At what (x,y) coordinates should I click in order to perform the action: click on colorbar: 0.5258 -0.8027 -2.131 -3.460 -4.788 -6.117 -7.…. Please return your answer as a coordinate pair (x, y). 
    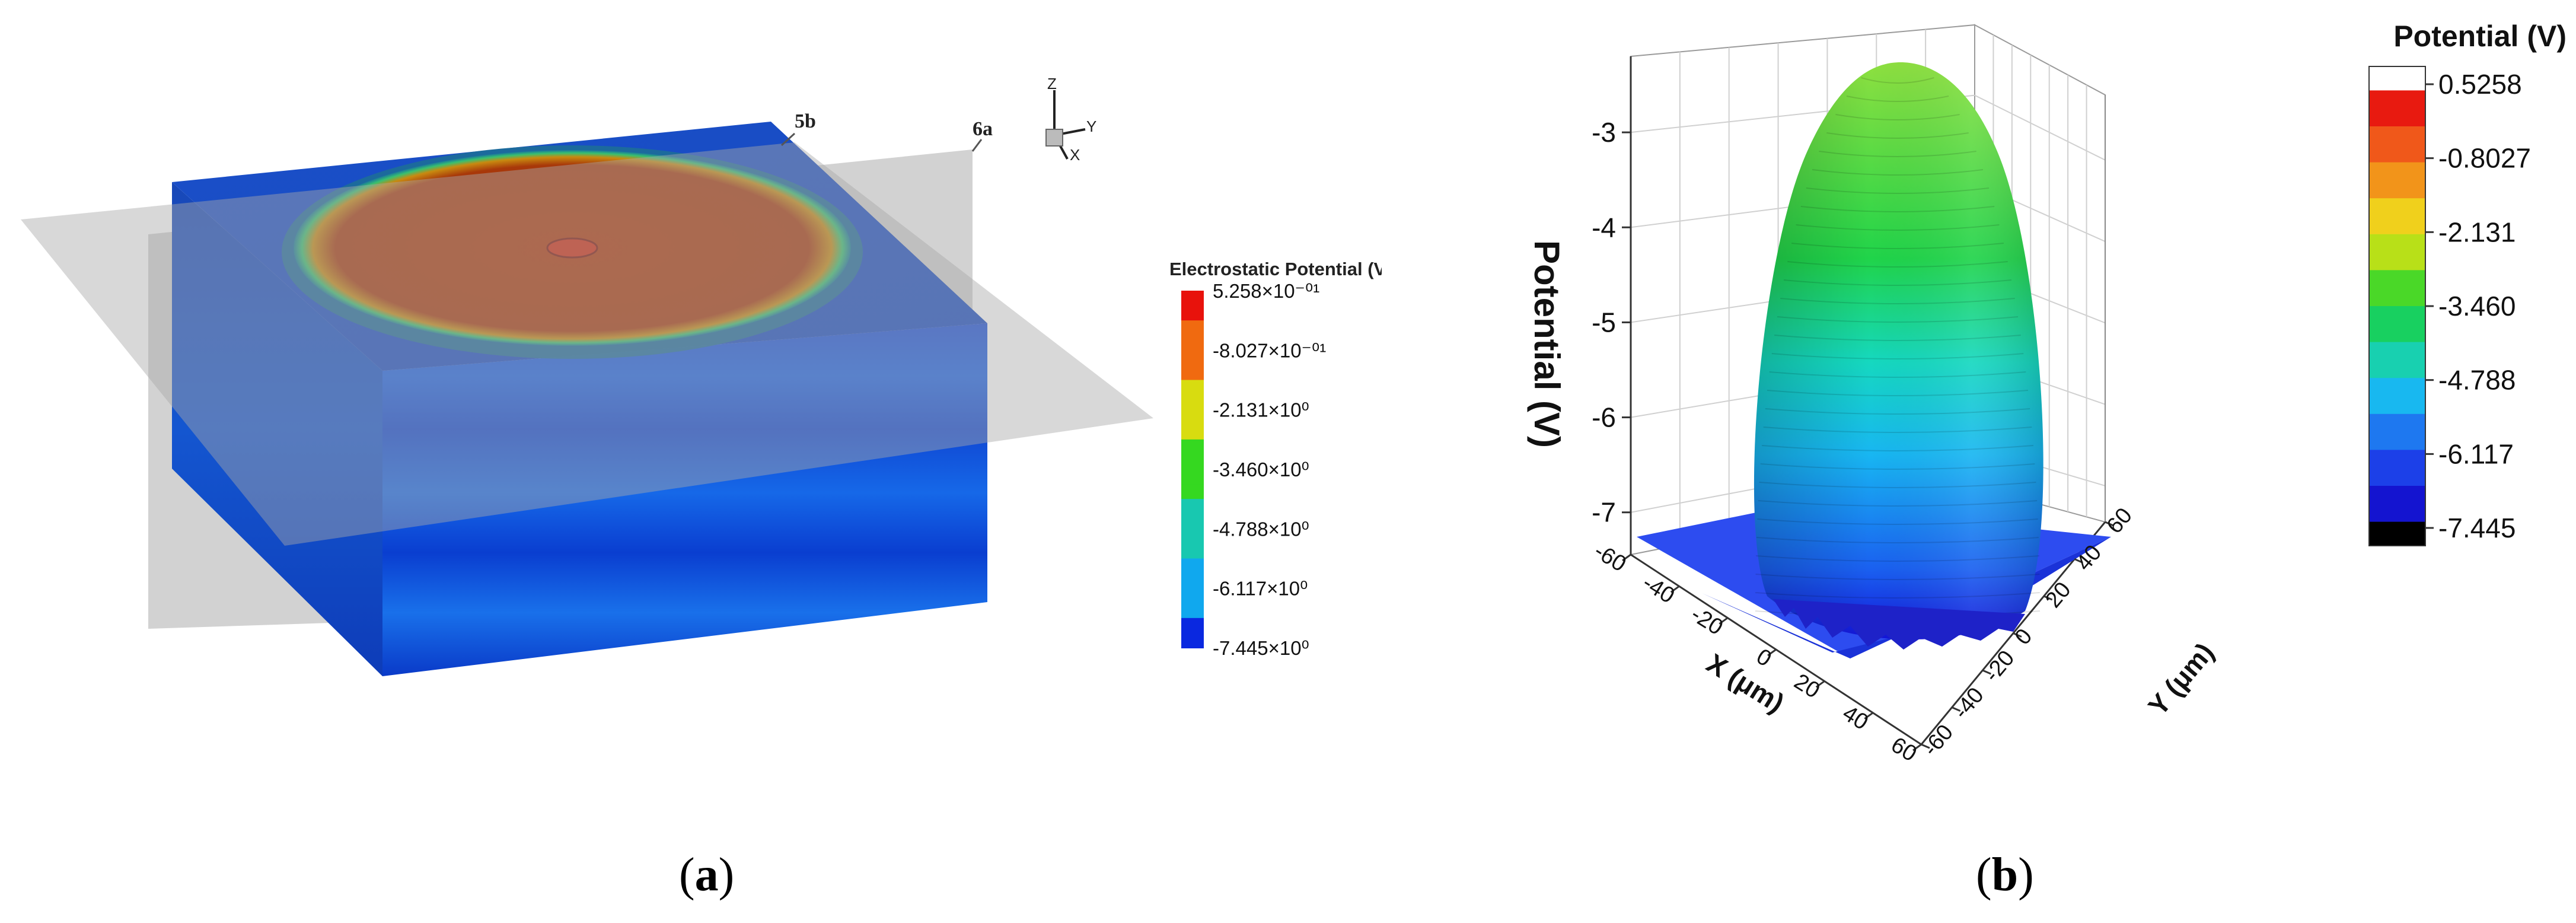
    Looking at the image, I should click on (2450, 306).